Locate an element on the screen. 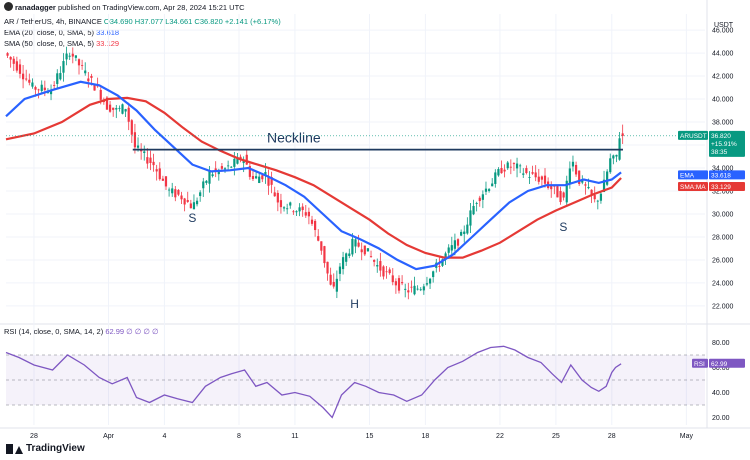 This screenshot has width=750, height=460. price-tick-label: 38.000 is located at coordinates (723, 123).